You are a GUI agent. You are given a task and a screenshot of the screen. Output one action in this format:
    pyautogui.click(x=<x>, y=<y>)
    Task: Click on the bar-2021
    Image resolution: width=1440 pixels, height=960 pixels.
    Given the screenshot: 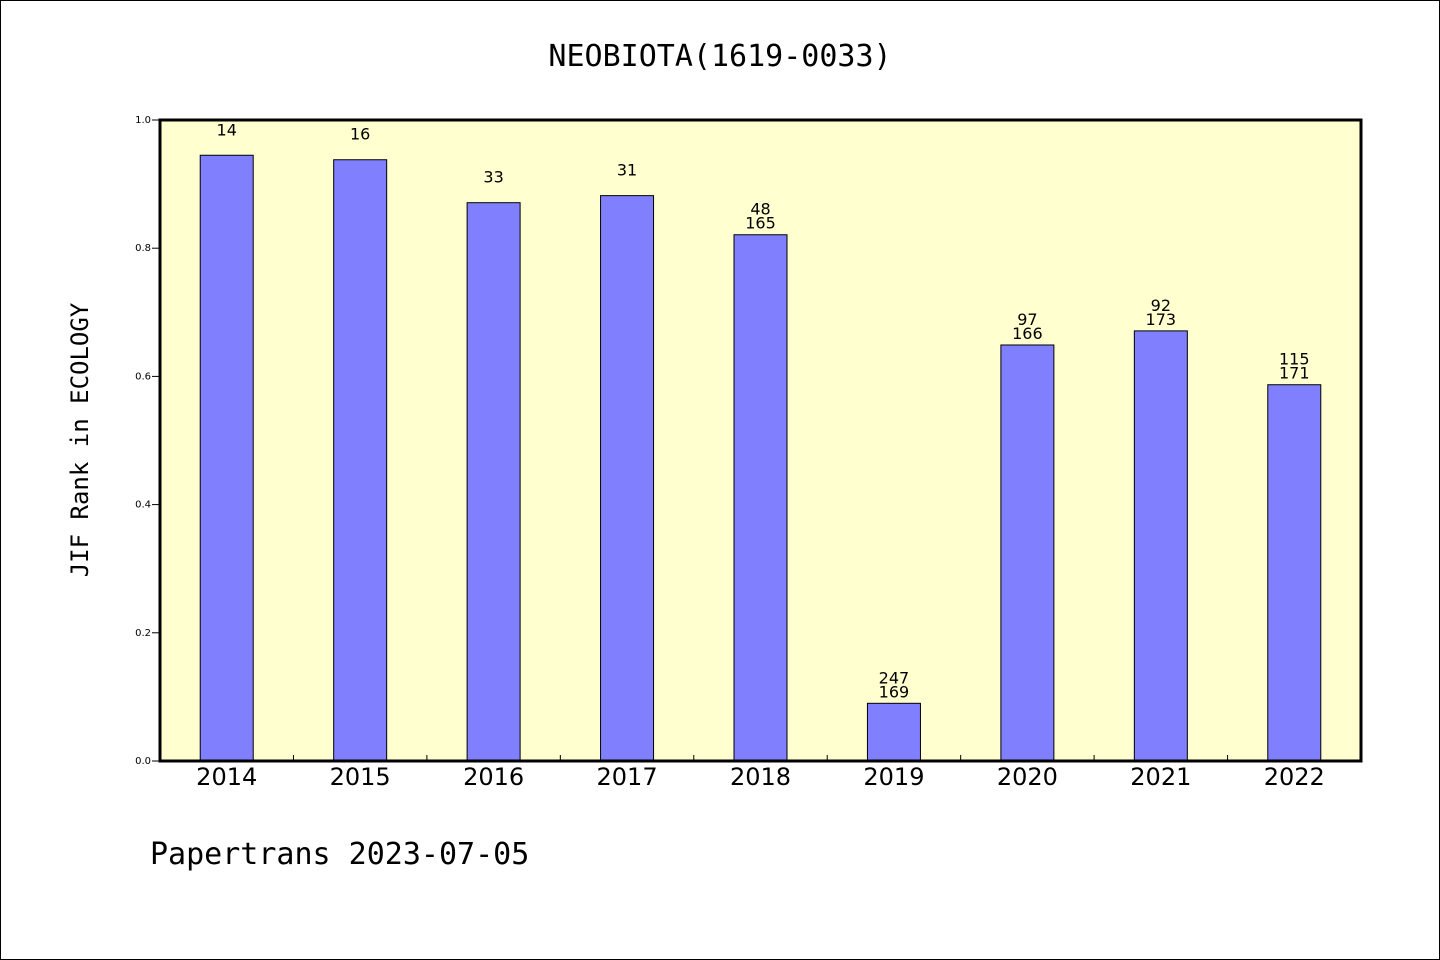 What is the action you would take?
    pyautogui.click(x=1160, y=546)
    